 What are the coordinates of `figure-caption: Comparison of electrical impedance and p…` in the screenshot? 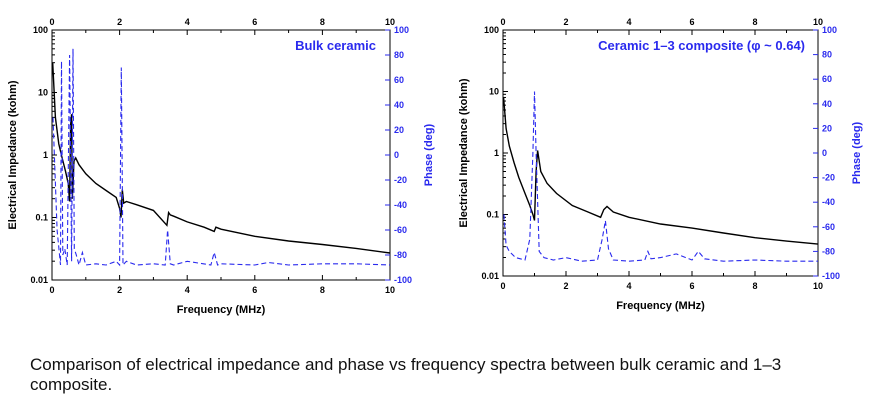 It's located at (406, 374).